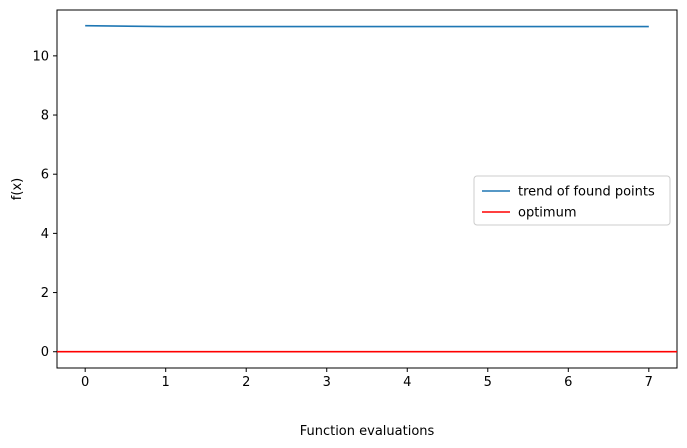 The image size is (687, 448). Describe the element at coordinates (407, 382) in the screenshot. I see `x-tick-label: 4` at that location.